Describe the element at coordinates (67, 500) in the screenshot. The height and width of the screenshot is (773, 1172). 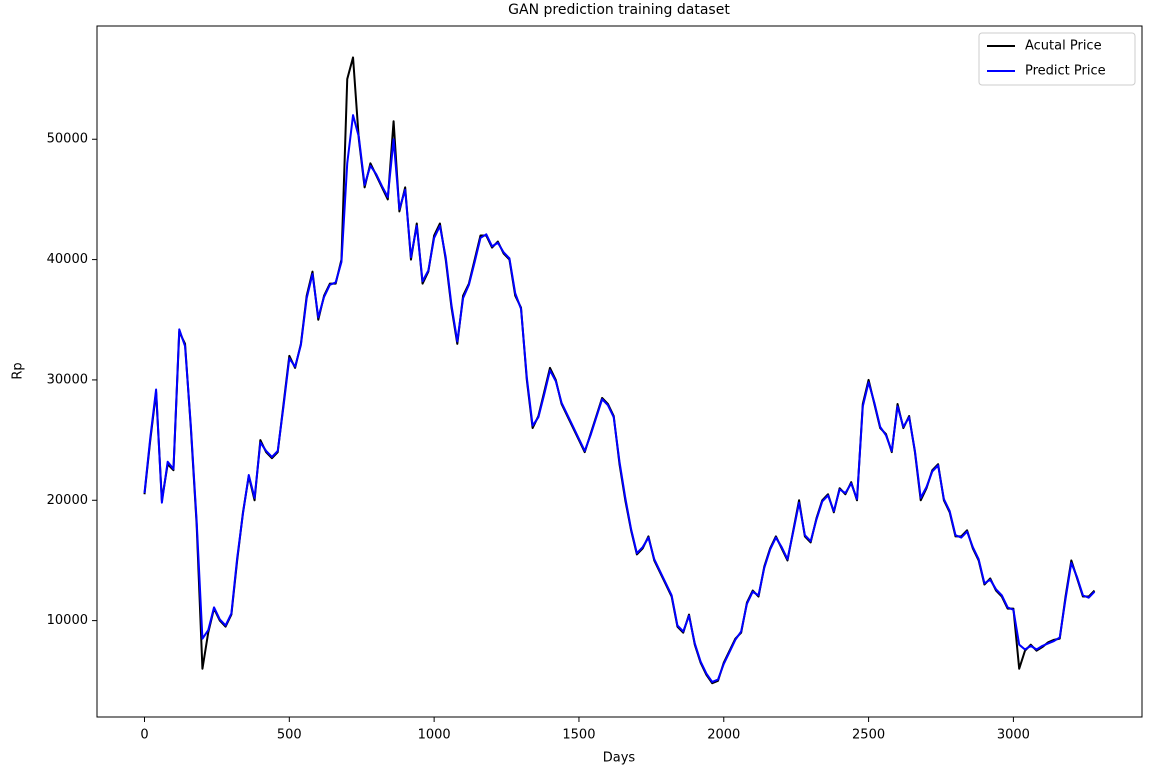
I see `y-tick-label: 20000` at that location.